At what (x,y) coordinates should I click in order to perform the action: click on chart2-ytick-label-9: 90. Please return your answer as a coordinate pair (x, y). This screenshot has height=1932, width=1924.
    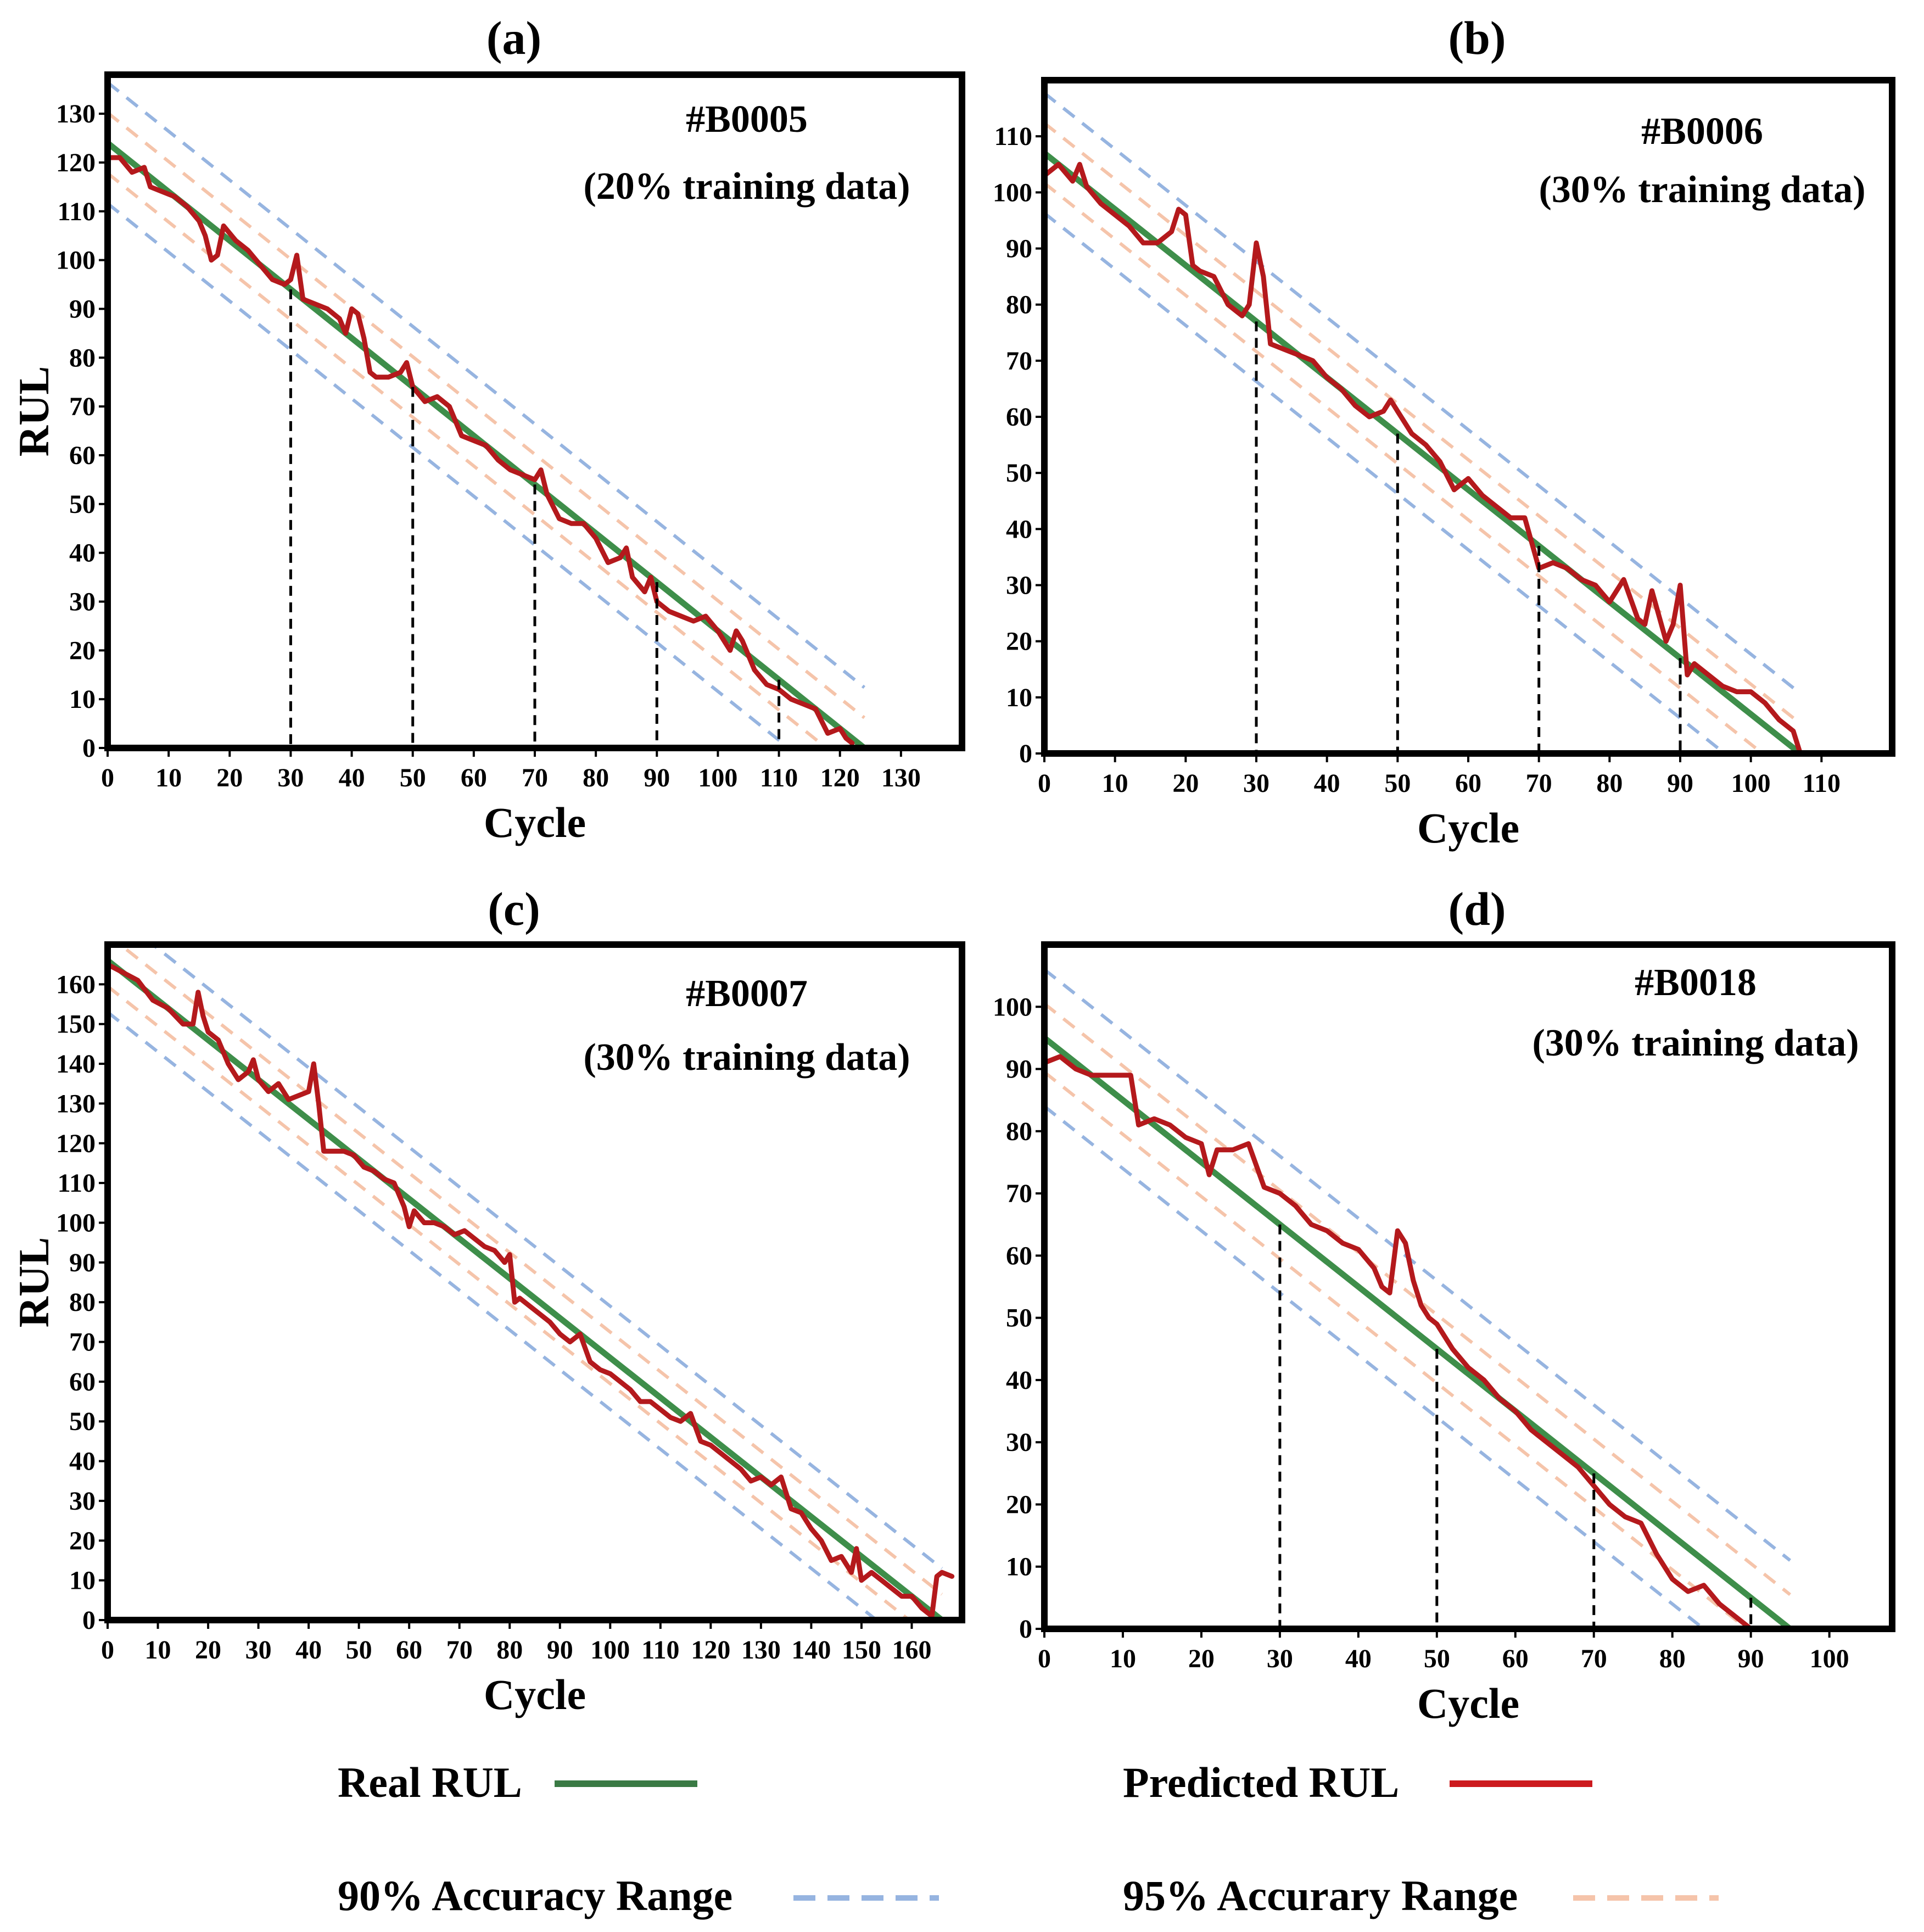
    Looking at the image, I should click on (82, 1262).